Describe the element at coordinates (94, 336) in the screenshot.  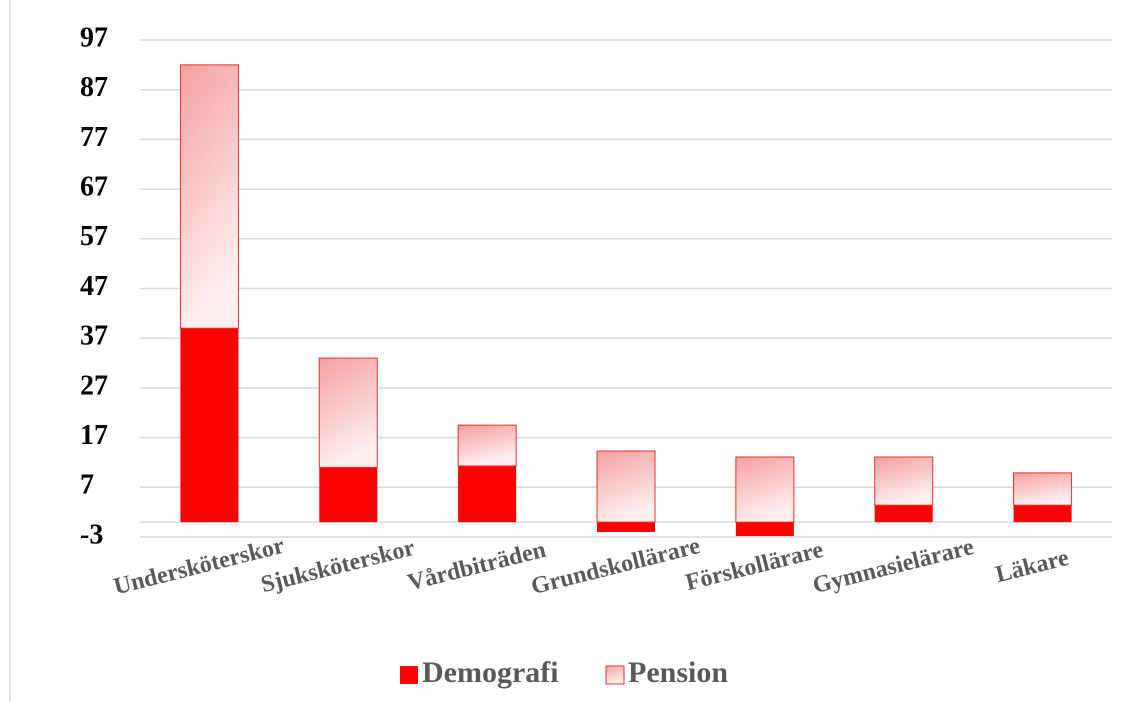
I see `y-tick-label: 37` at that location.